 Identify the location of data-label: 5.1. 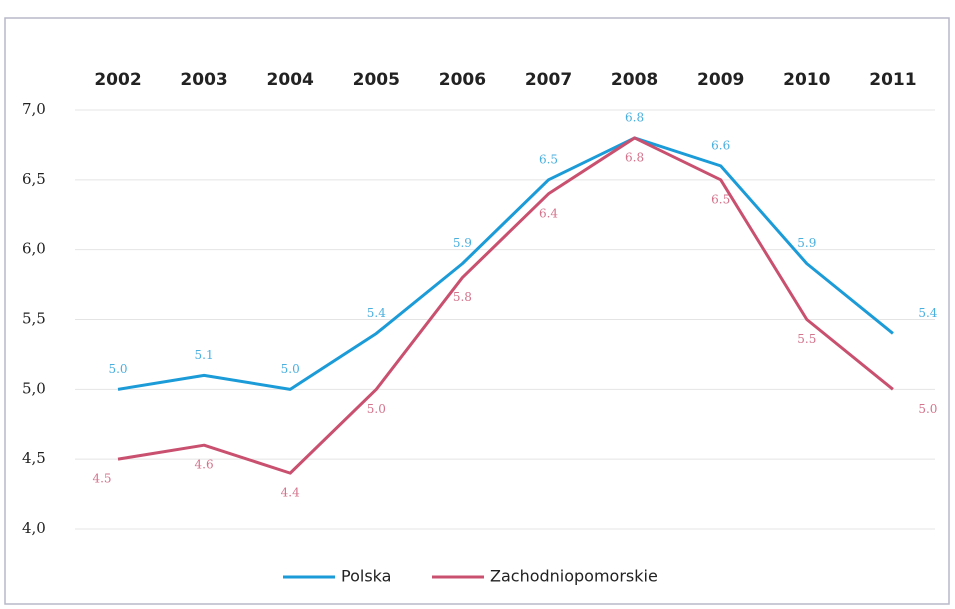
(204, 355).